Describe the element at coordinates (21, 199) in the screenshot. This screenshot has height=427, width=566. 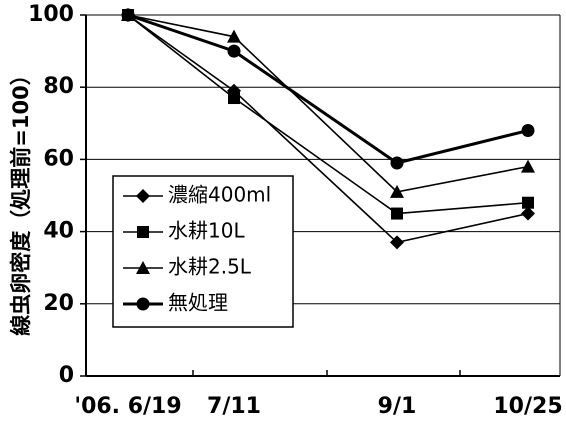
I see `y-axis-label: 線虫卵密度（処理前=100）` at that location.